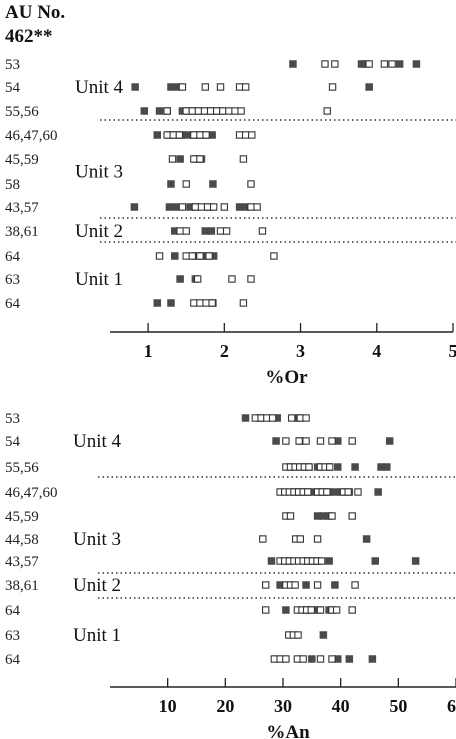 The image size is (456, 739). What do you see at coordinates (12, 65) in the screenshot?
I see `row-label: 53` at bounding box center [12, 65].